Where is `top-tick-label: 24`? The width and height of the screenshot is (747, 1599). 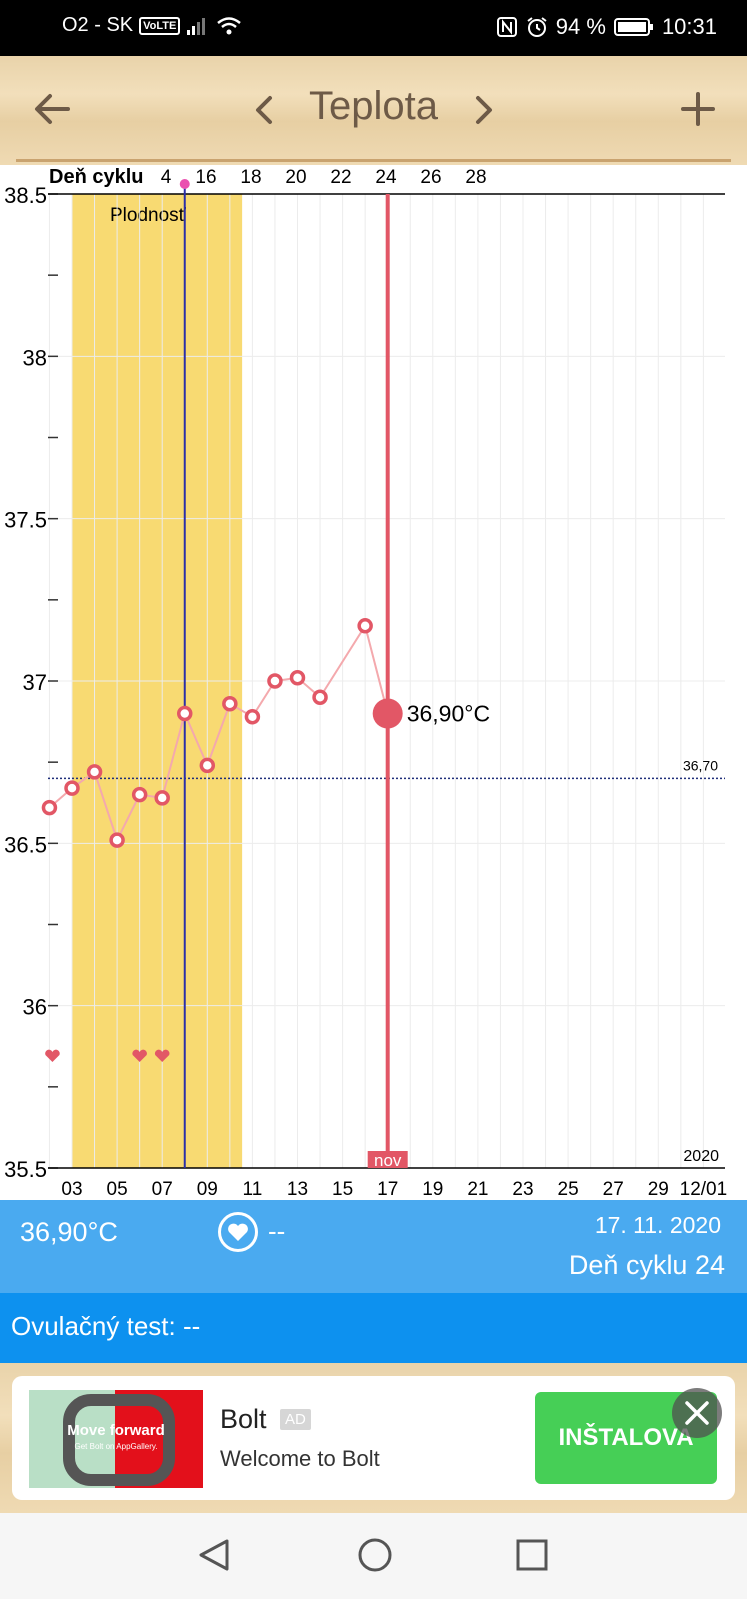
top-tick-label: 24 is located at coordinates (386, 177).